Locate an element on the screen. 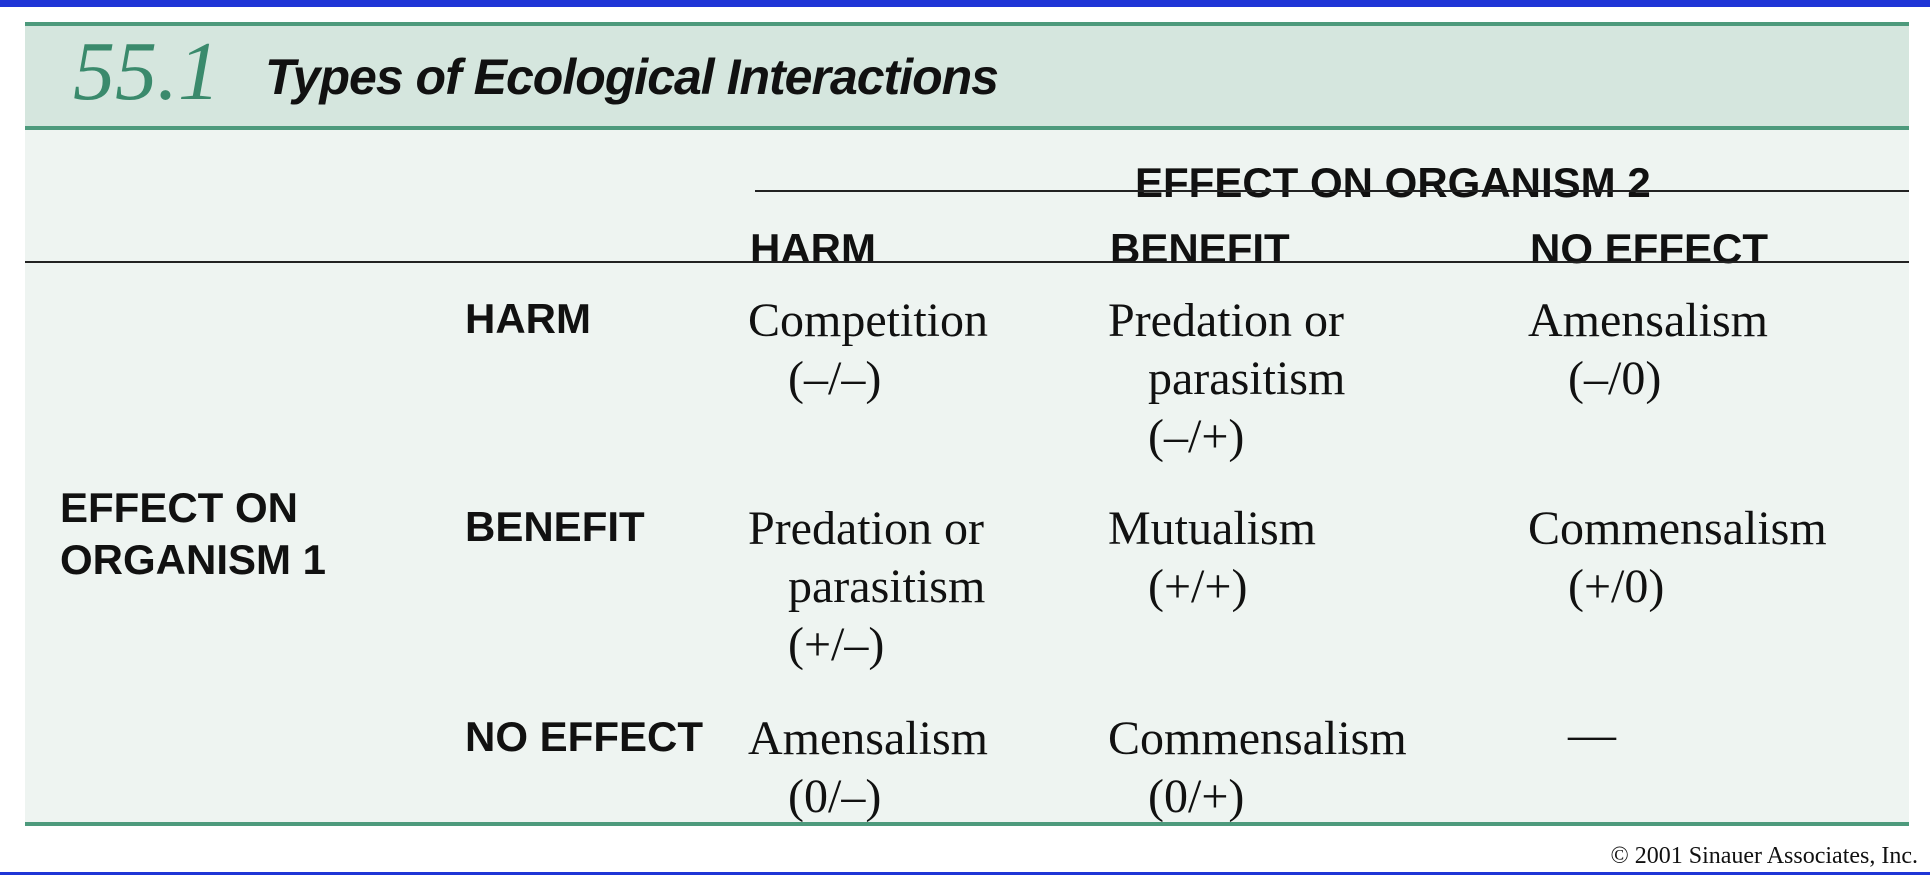  column-group-header: EFFECT ON ORGANISM 2 is located at coordinates (1393, 182).